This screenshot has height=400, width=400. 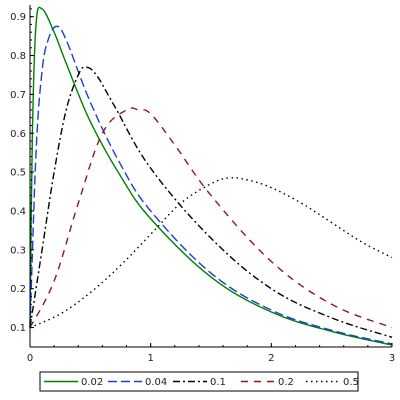 What do you see at coordinates (150, 358) in the screenshot?
I see `x-tick-label: 1` at bounding box center [150, 358].